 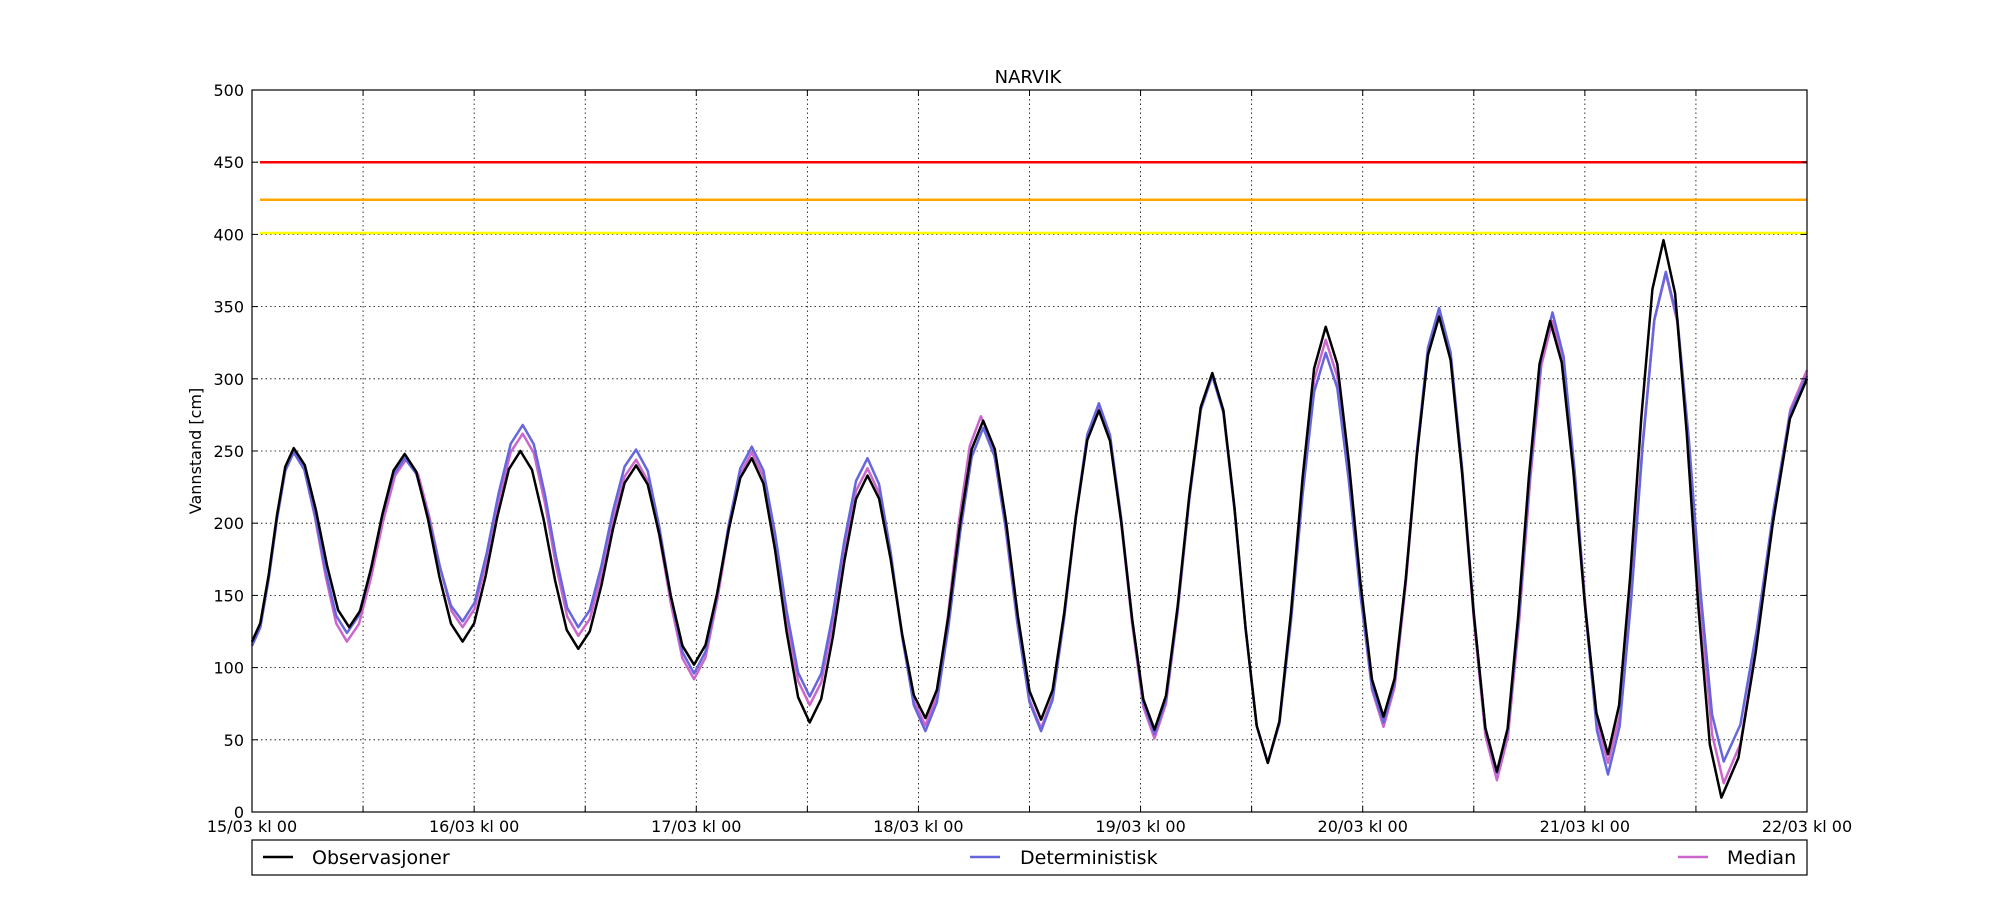 I want to click on y-axis-label: Vannstand [cm], so click(x=195, y=451).